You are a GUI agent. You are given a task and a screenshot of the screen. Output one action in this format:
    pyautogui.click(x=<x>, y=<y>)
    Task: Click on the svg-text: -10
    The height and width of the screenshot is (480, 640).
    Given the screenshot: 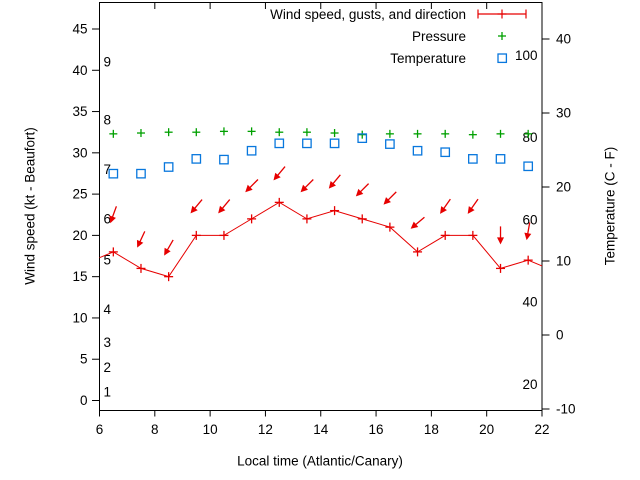 What is the action you would take?
    pyautogui.click(x=566, y=409)
    